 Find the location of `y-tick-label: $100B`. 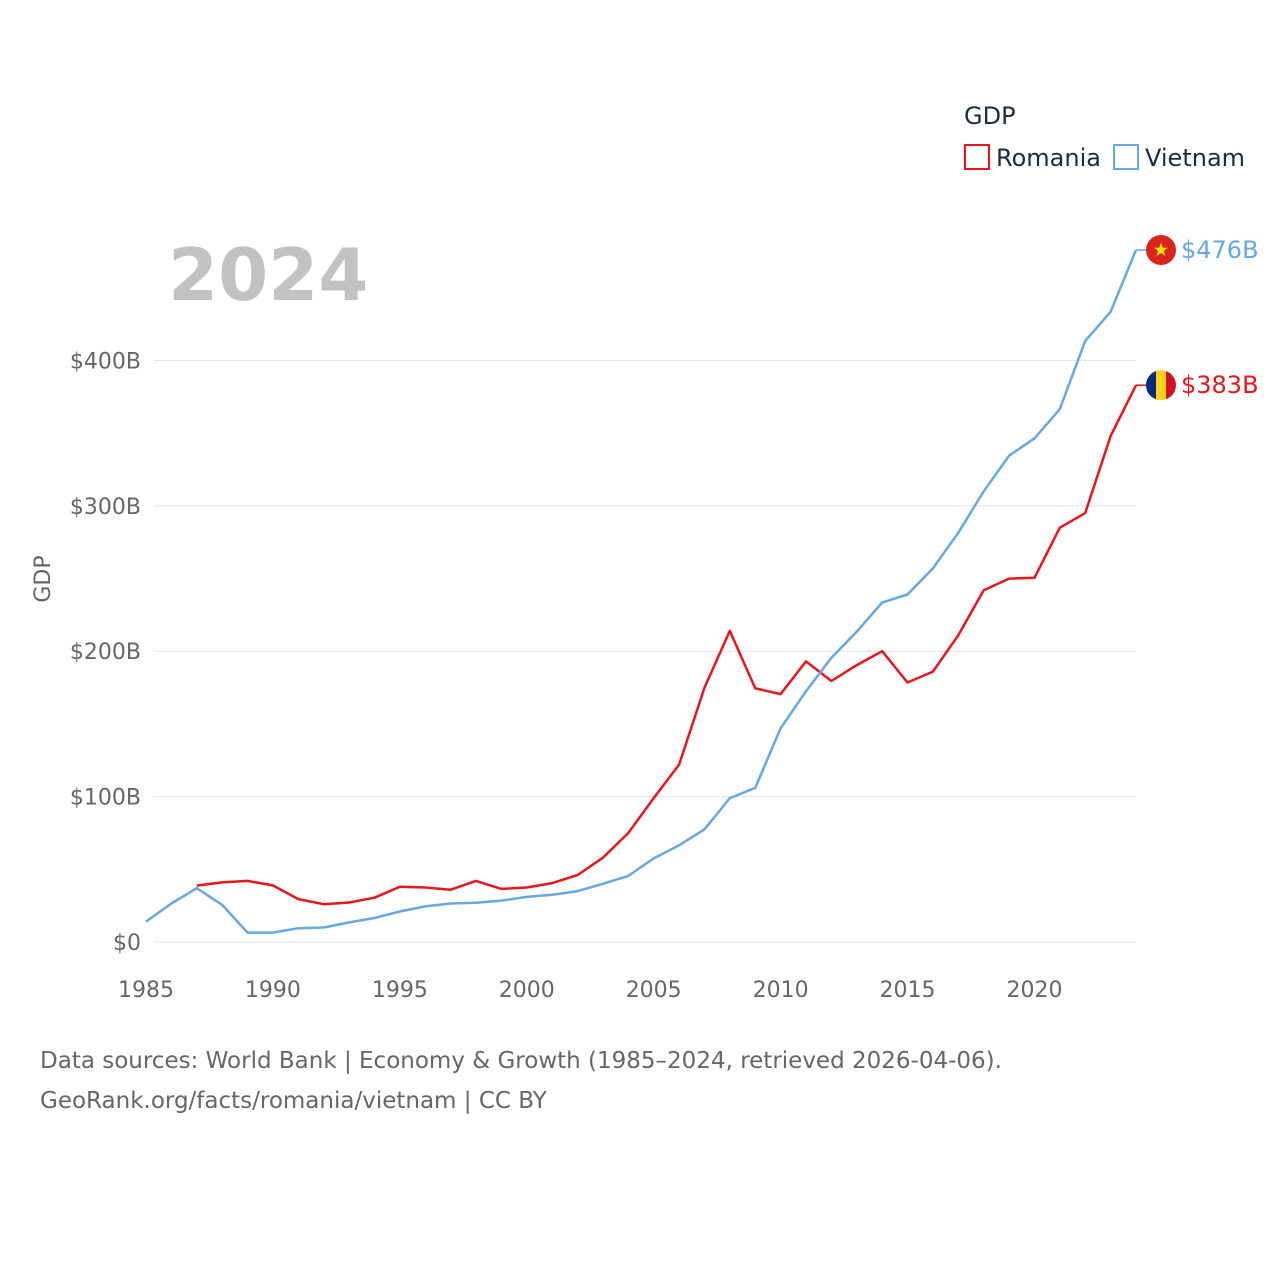

y-tick-label: $100B is located at coordinates (105, 798).